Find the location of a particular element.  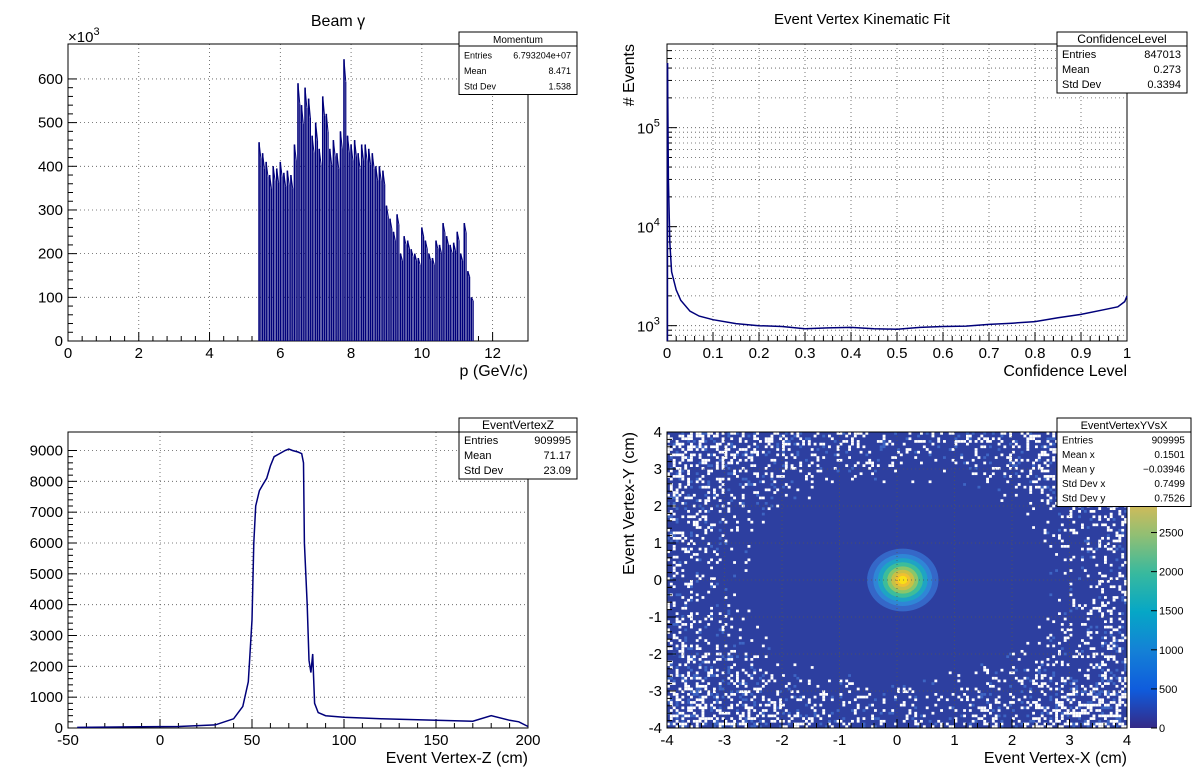

stats-value: 8.471 is located at coordinates (559, 71).